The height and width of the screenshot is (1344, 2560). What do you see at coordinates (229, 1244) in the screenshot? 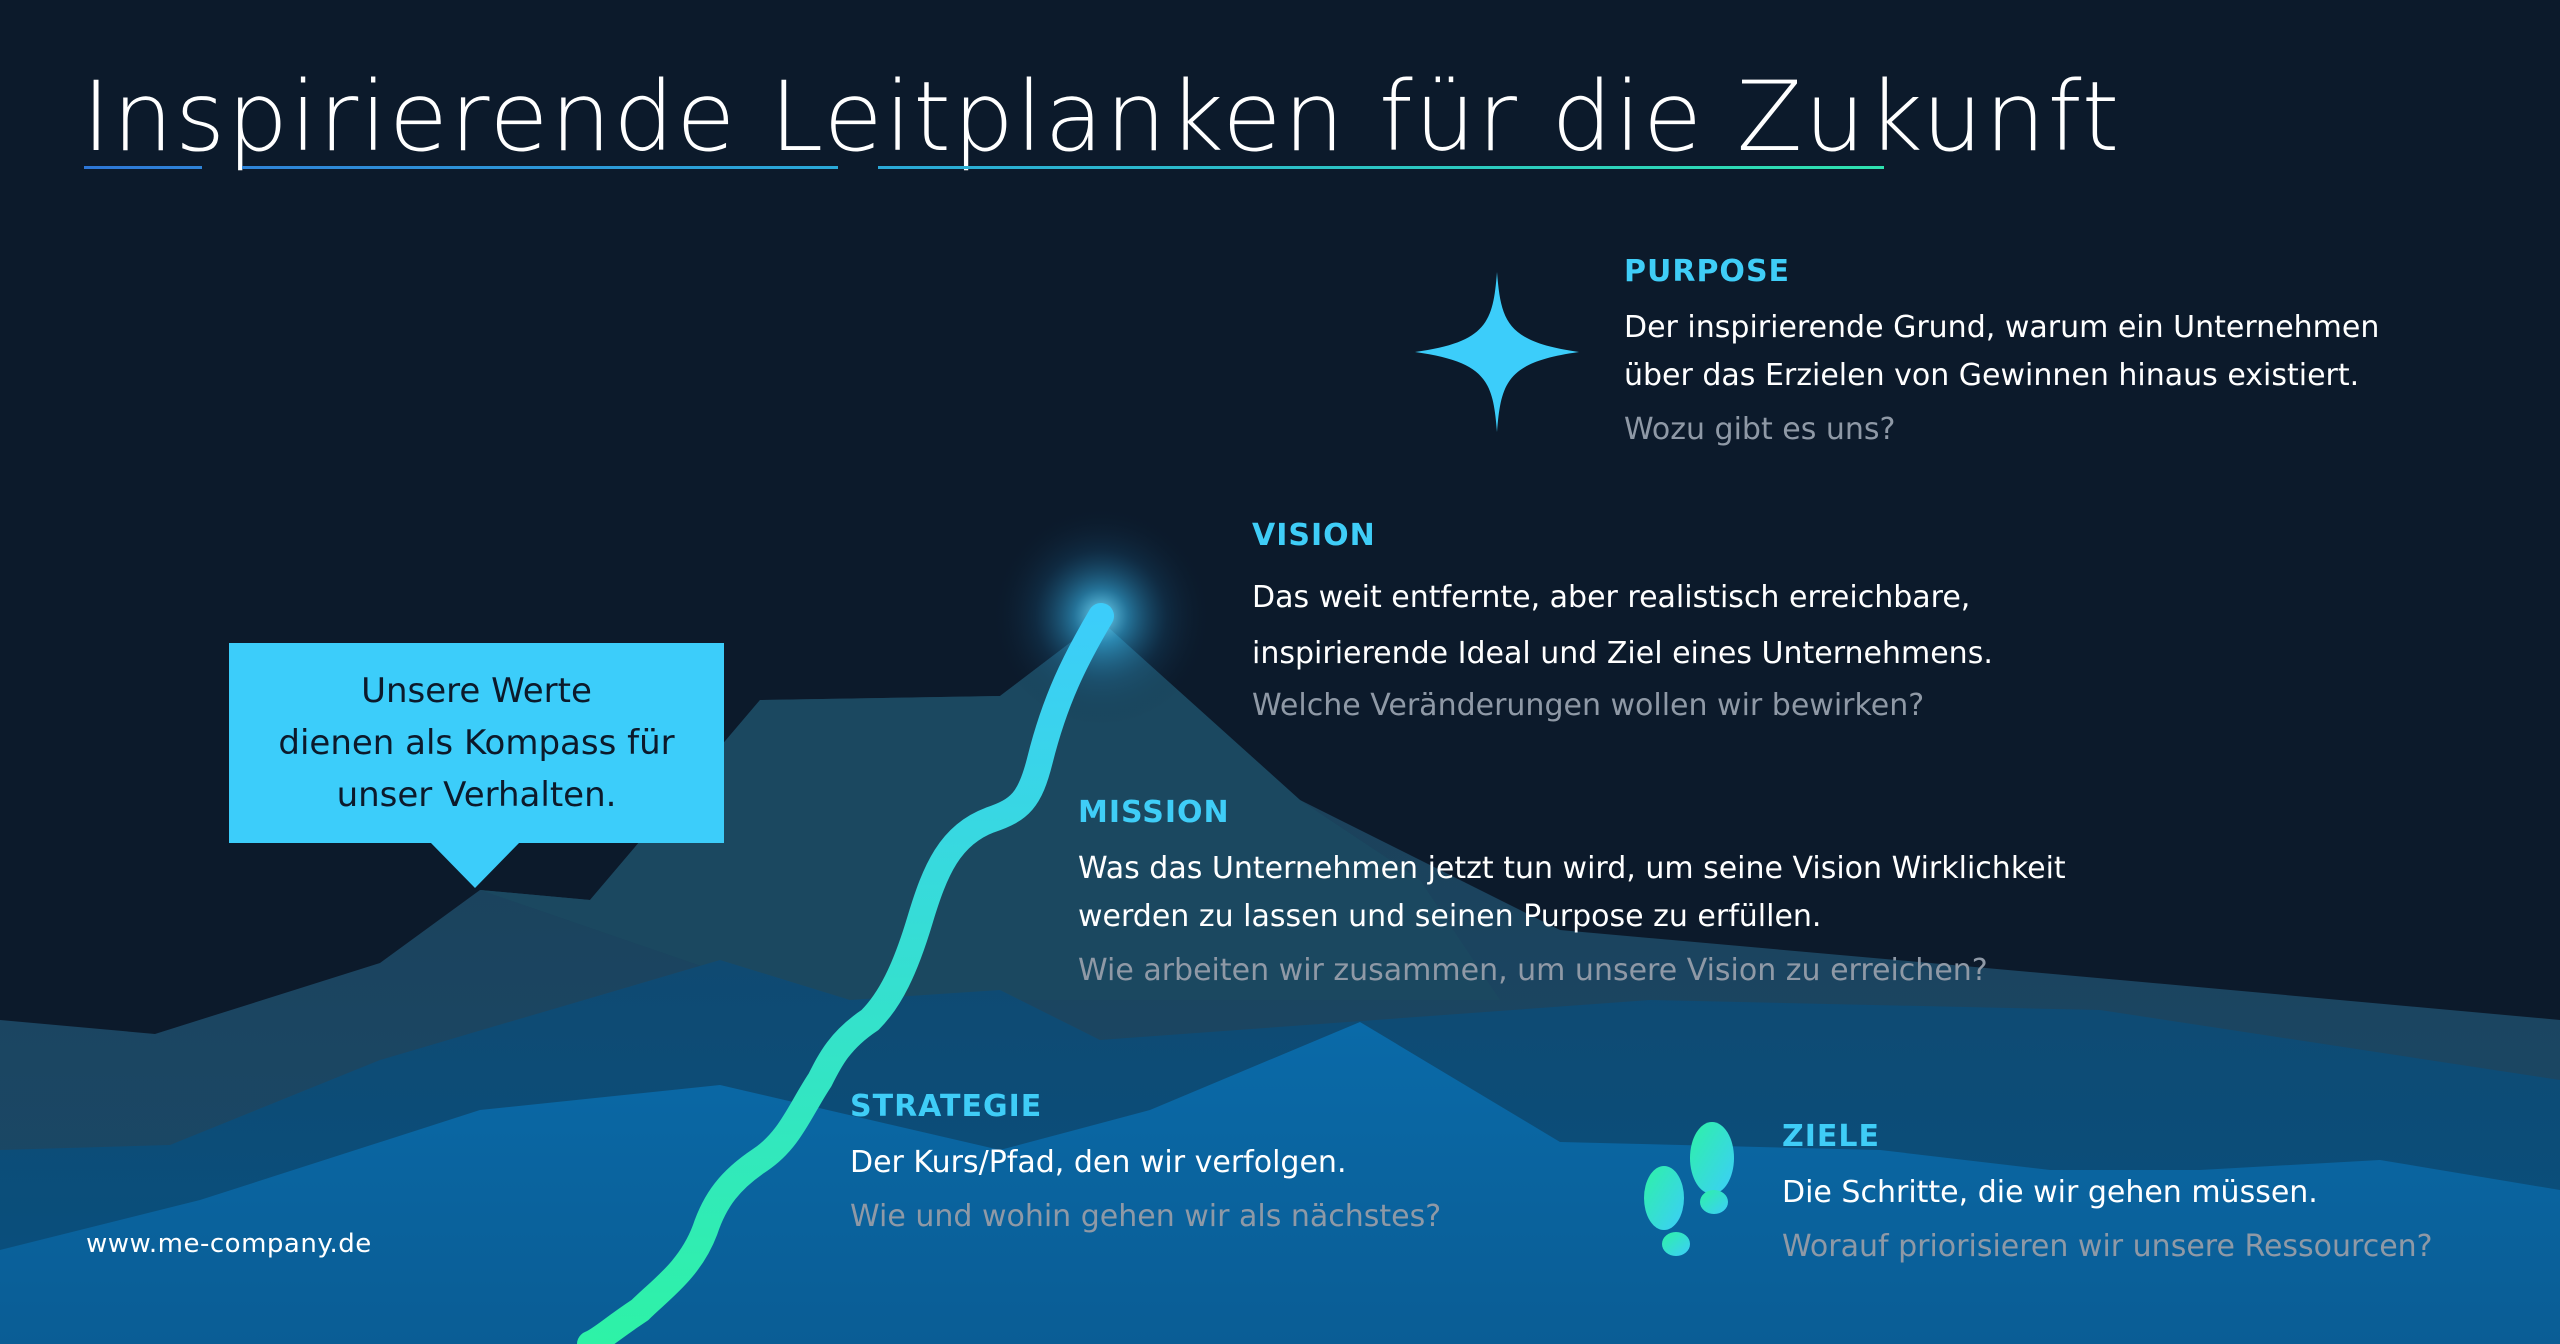
I see `footer-website: www.me-company.de` at bounding box center [229, 1244].